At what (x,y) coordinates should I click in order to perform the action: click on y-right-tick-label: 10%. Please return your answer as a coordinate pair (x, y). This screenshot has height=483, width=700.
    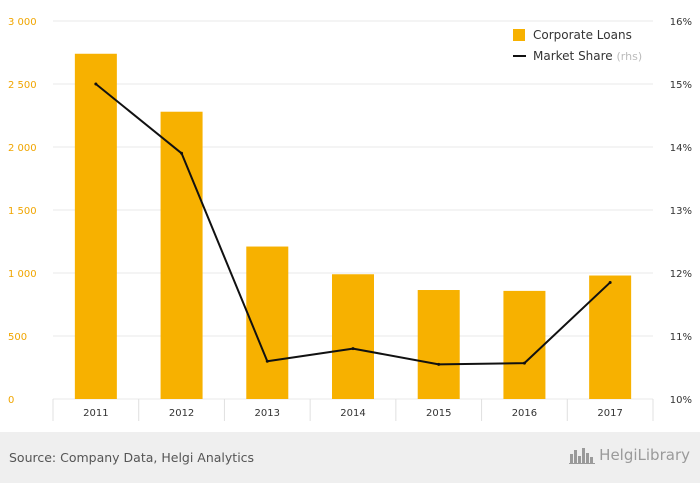
    Looking at the image, I should click on (681, 400).